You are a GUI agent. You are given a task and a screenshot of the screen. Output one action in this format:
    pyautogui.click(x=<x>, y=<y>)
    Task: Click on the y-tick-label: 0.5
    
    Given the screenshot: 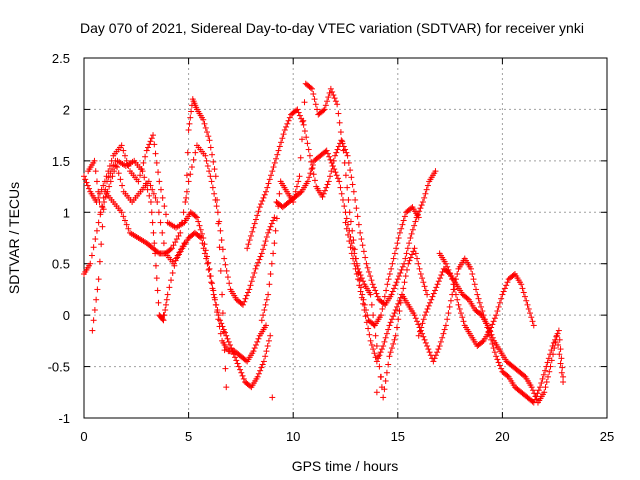 What is the action you would take?
    pyautogui.click(x=61, y=264)
    